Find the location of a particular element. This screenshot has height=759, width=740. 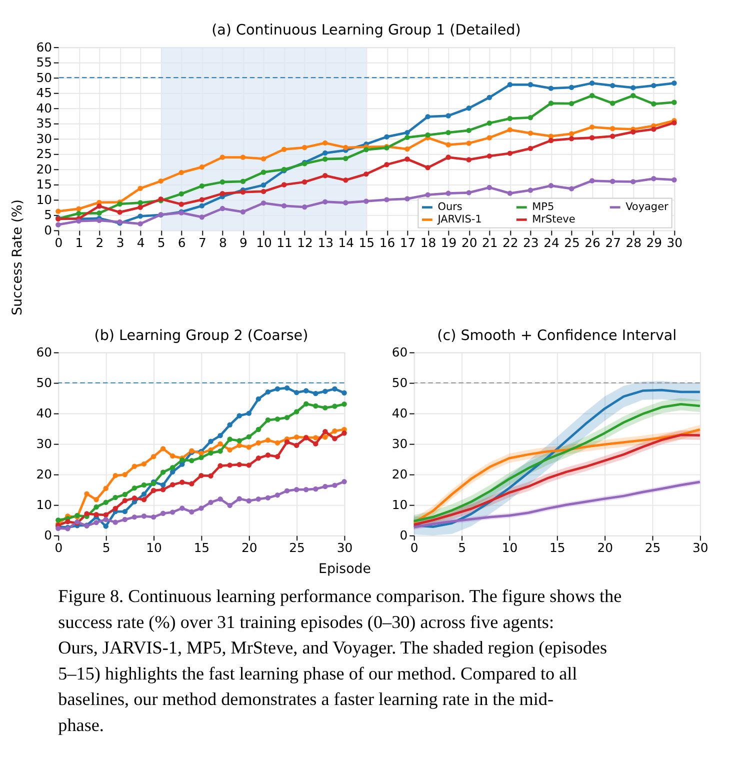

legend-label: JARVIS-1 is located at coordinates (459, 220).